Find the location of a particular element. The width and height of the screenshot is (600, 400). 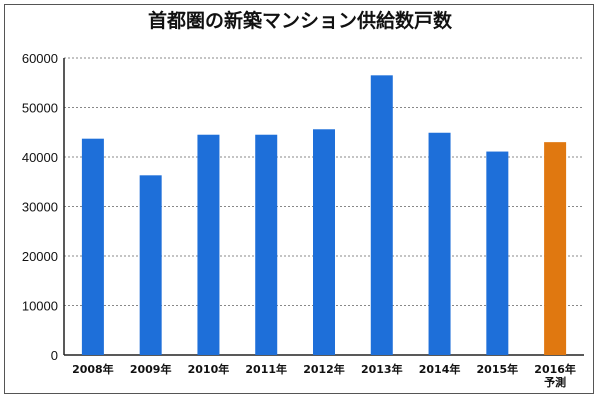

y-tick-label: 50000 is located at coordinates (40, 108).